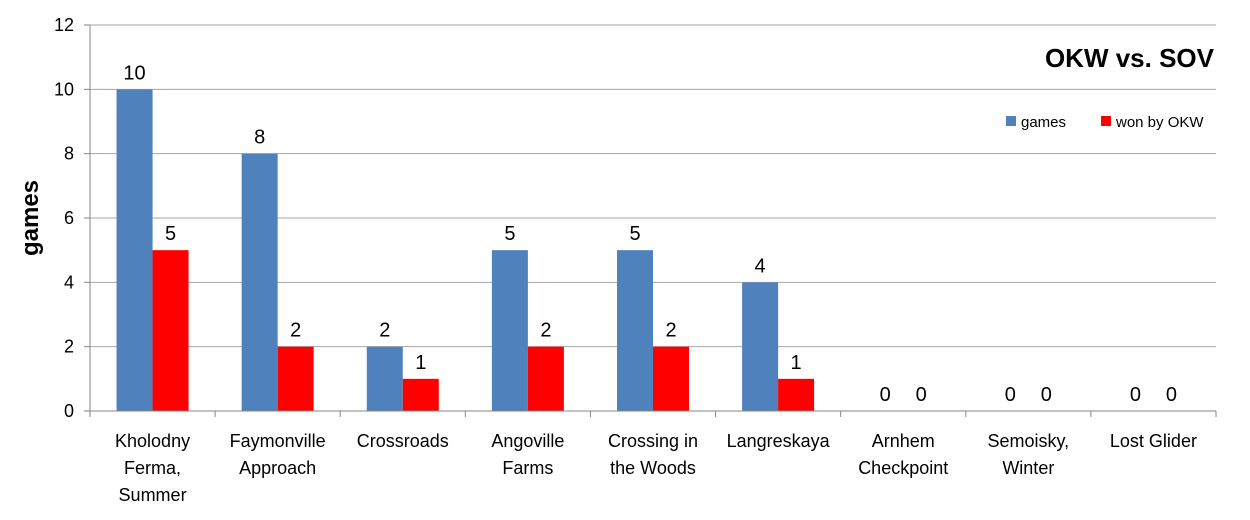  I want to click on y-axis-ticks: 0 2 4 6 8 10 12, so click(72, 218).